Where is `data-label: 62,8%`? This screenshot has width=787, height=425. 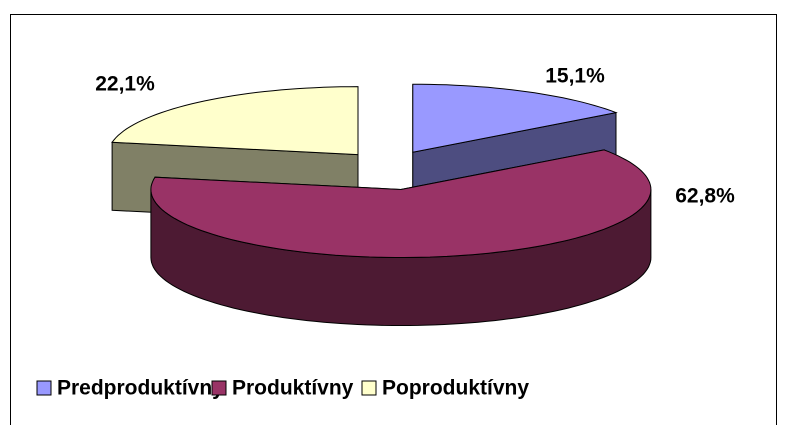 data-label: 62,8% is located at coordinates (705, 196).